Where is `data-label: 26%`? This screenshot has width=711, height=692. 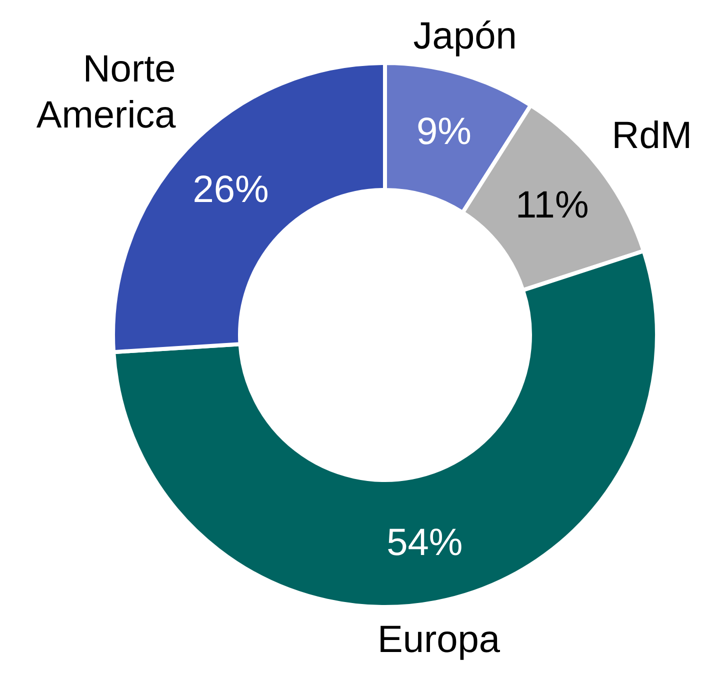 data-label: 26% is located at coordinates (230, 190).